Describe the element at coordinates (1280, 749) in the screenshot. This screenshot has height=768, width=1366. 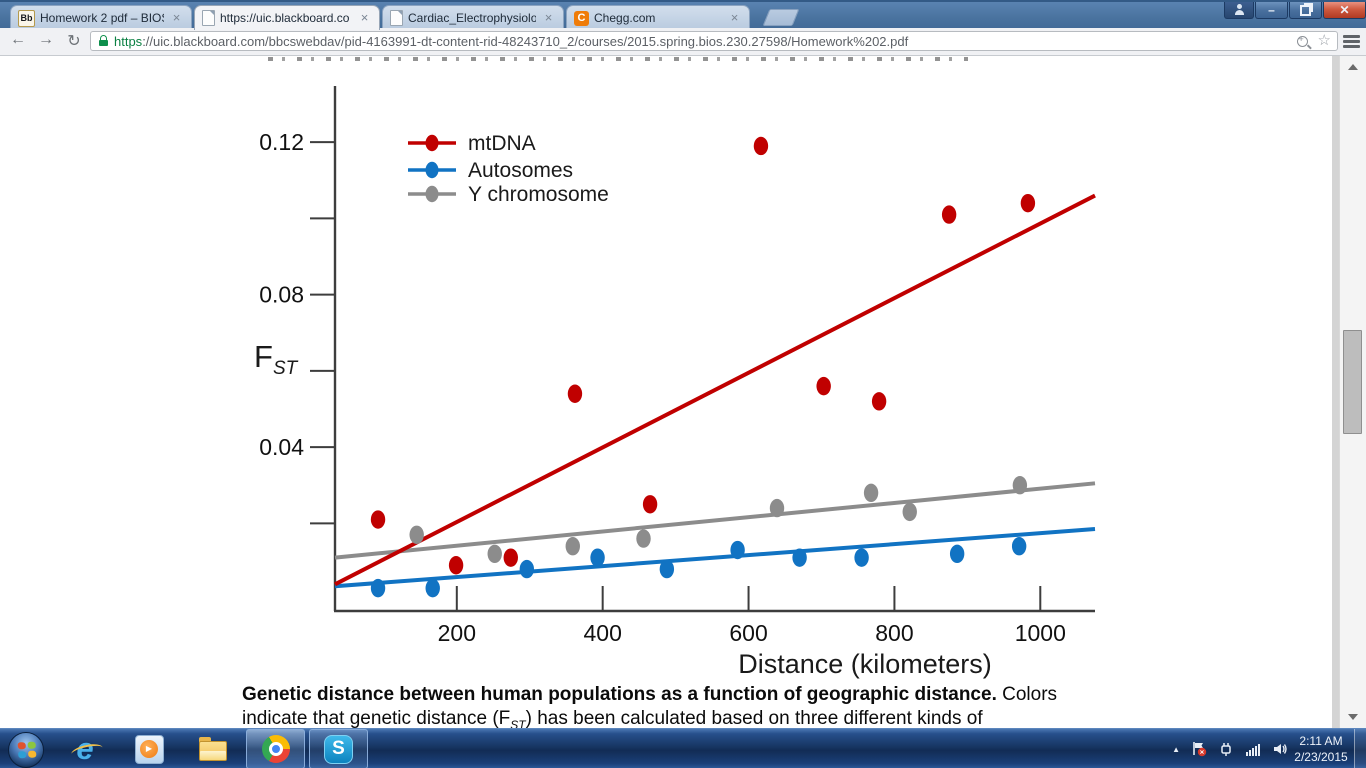
I see `volume-icon` at that location.